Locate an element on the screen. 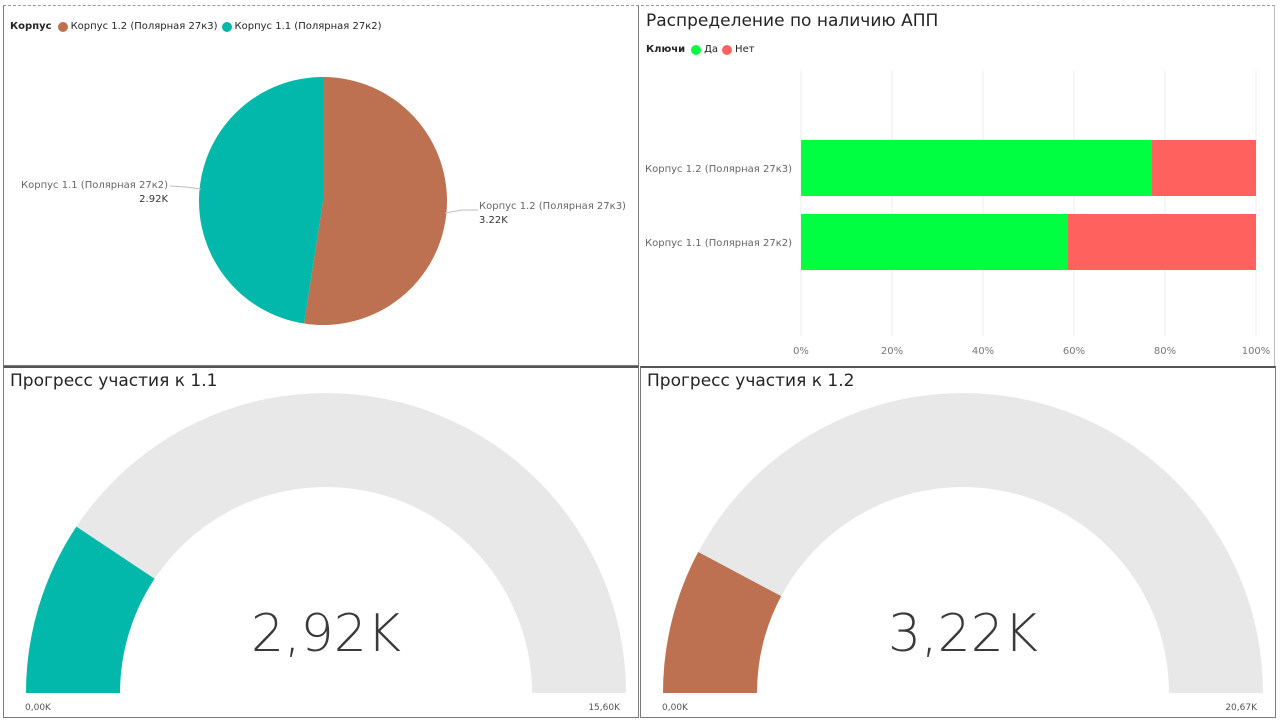  pie-label-value-1-1: 2.92K is located at coordinates (153, 199).